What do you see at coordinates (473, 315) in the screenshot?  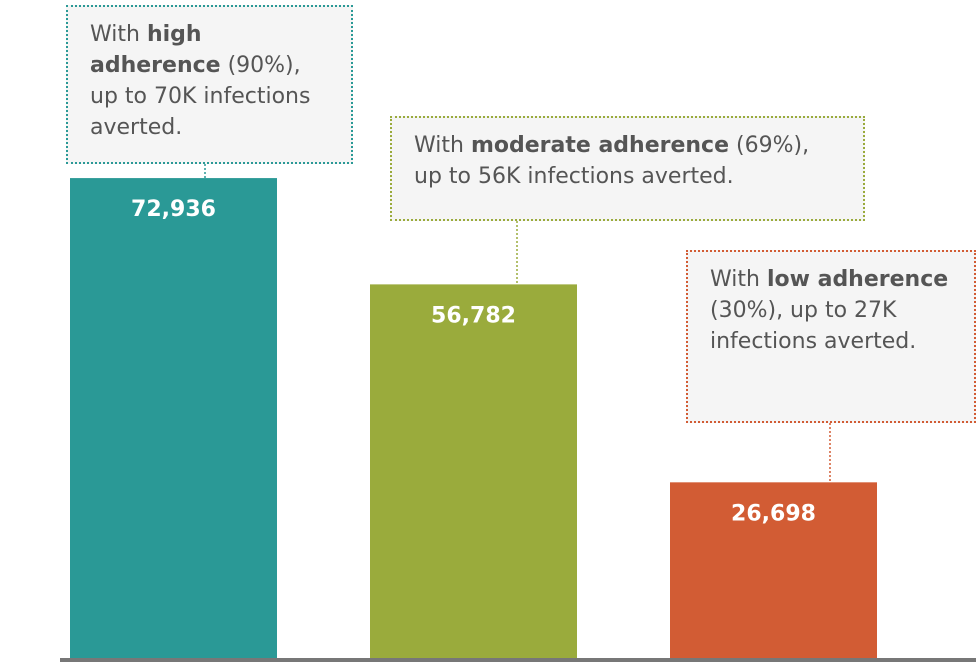 I see `value-label: 56,782` at bounding box center [473, 315].